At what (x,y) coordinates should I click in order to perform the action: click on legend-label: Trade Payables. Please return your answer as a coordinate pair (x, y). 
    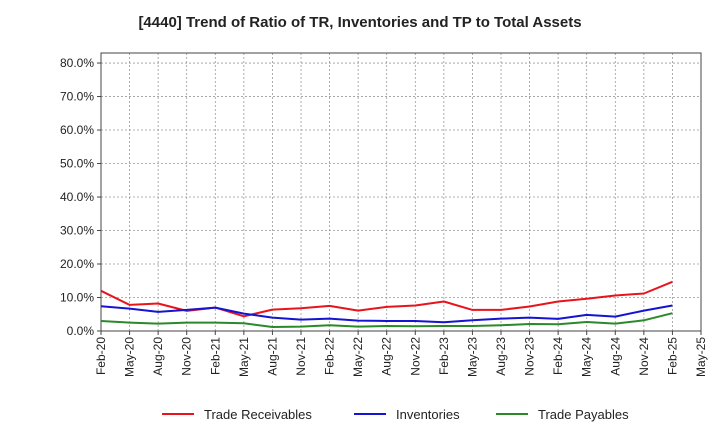
    Looking at the image, I should click on (583, 414).